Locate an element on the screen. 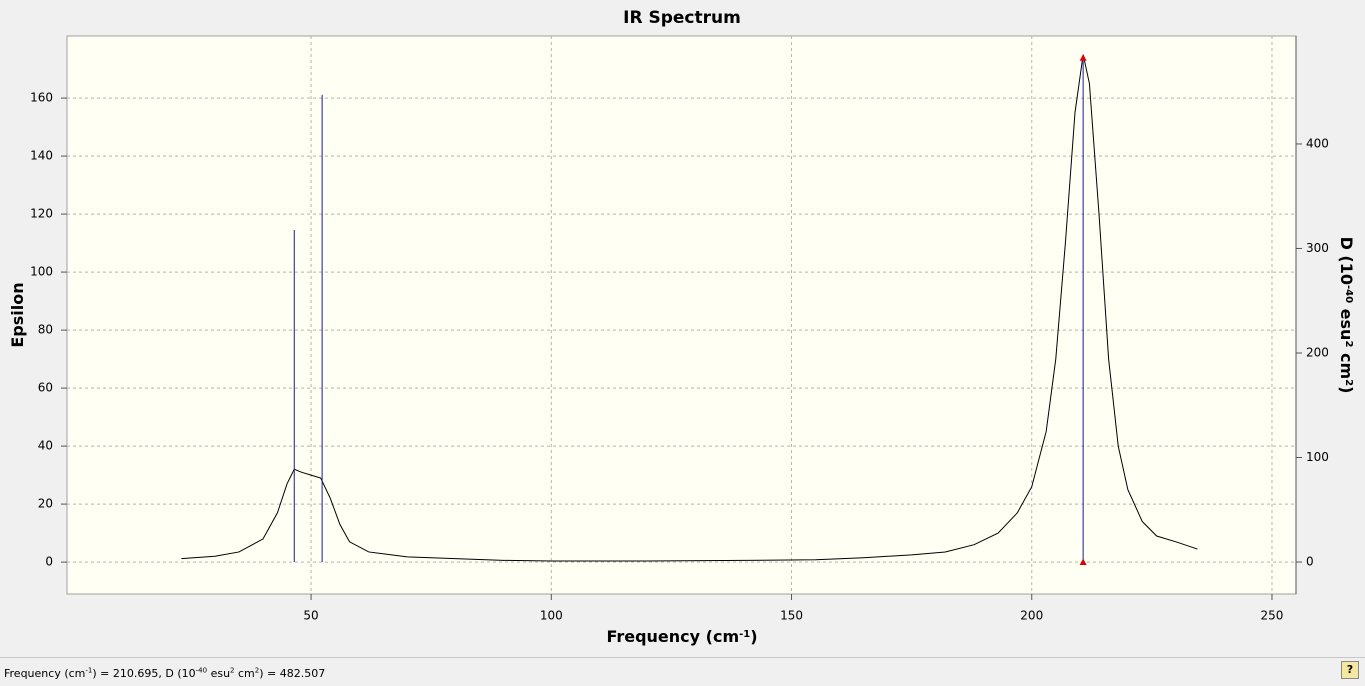 This screenshot has width=1365, height=686. y-tick-label: 140 is located at coordinates (41, 156).